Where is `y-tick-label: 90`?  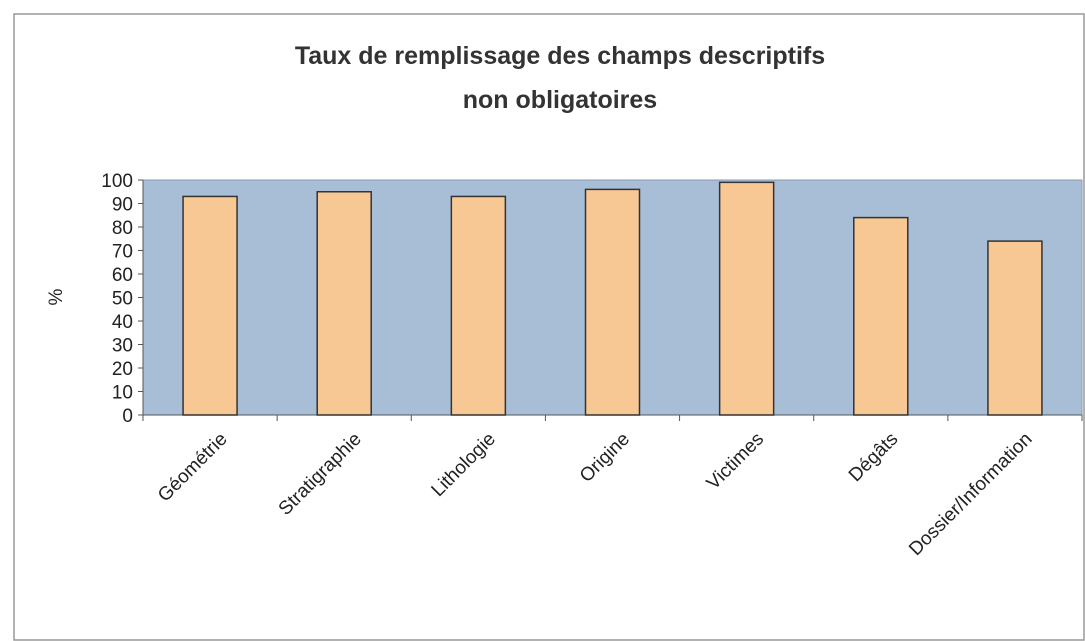
y-tick-label: 90 is located at coordinates (122, 205).